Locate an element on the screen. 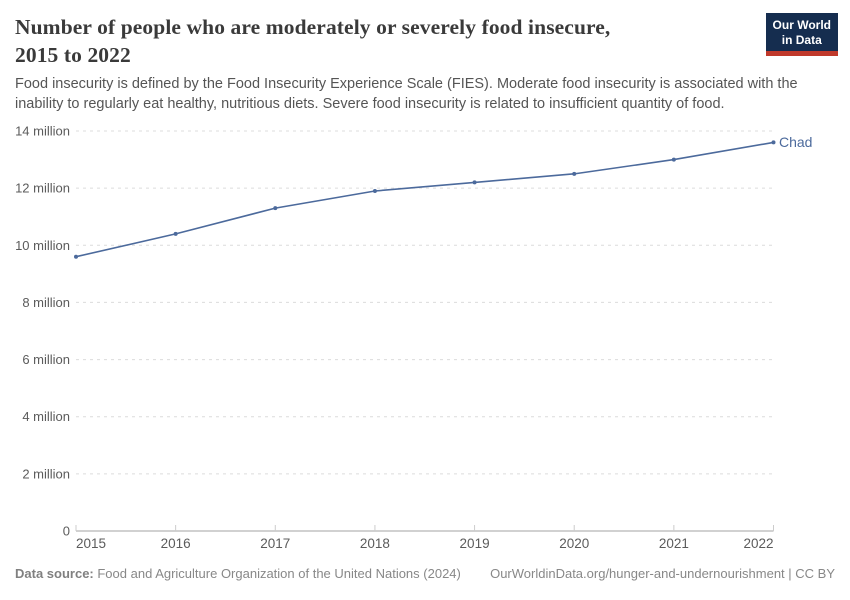 This screenshot has width=850, height=600. owid-logo-line2: in Data is located at coordinates (801, 39).